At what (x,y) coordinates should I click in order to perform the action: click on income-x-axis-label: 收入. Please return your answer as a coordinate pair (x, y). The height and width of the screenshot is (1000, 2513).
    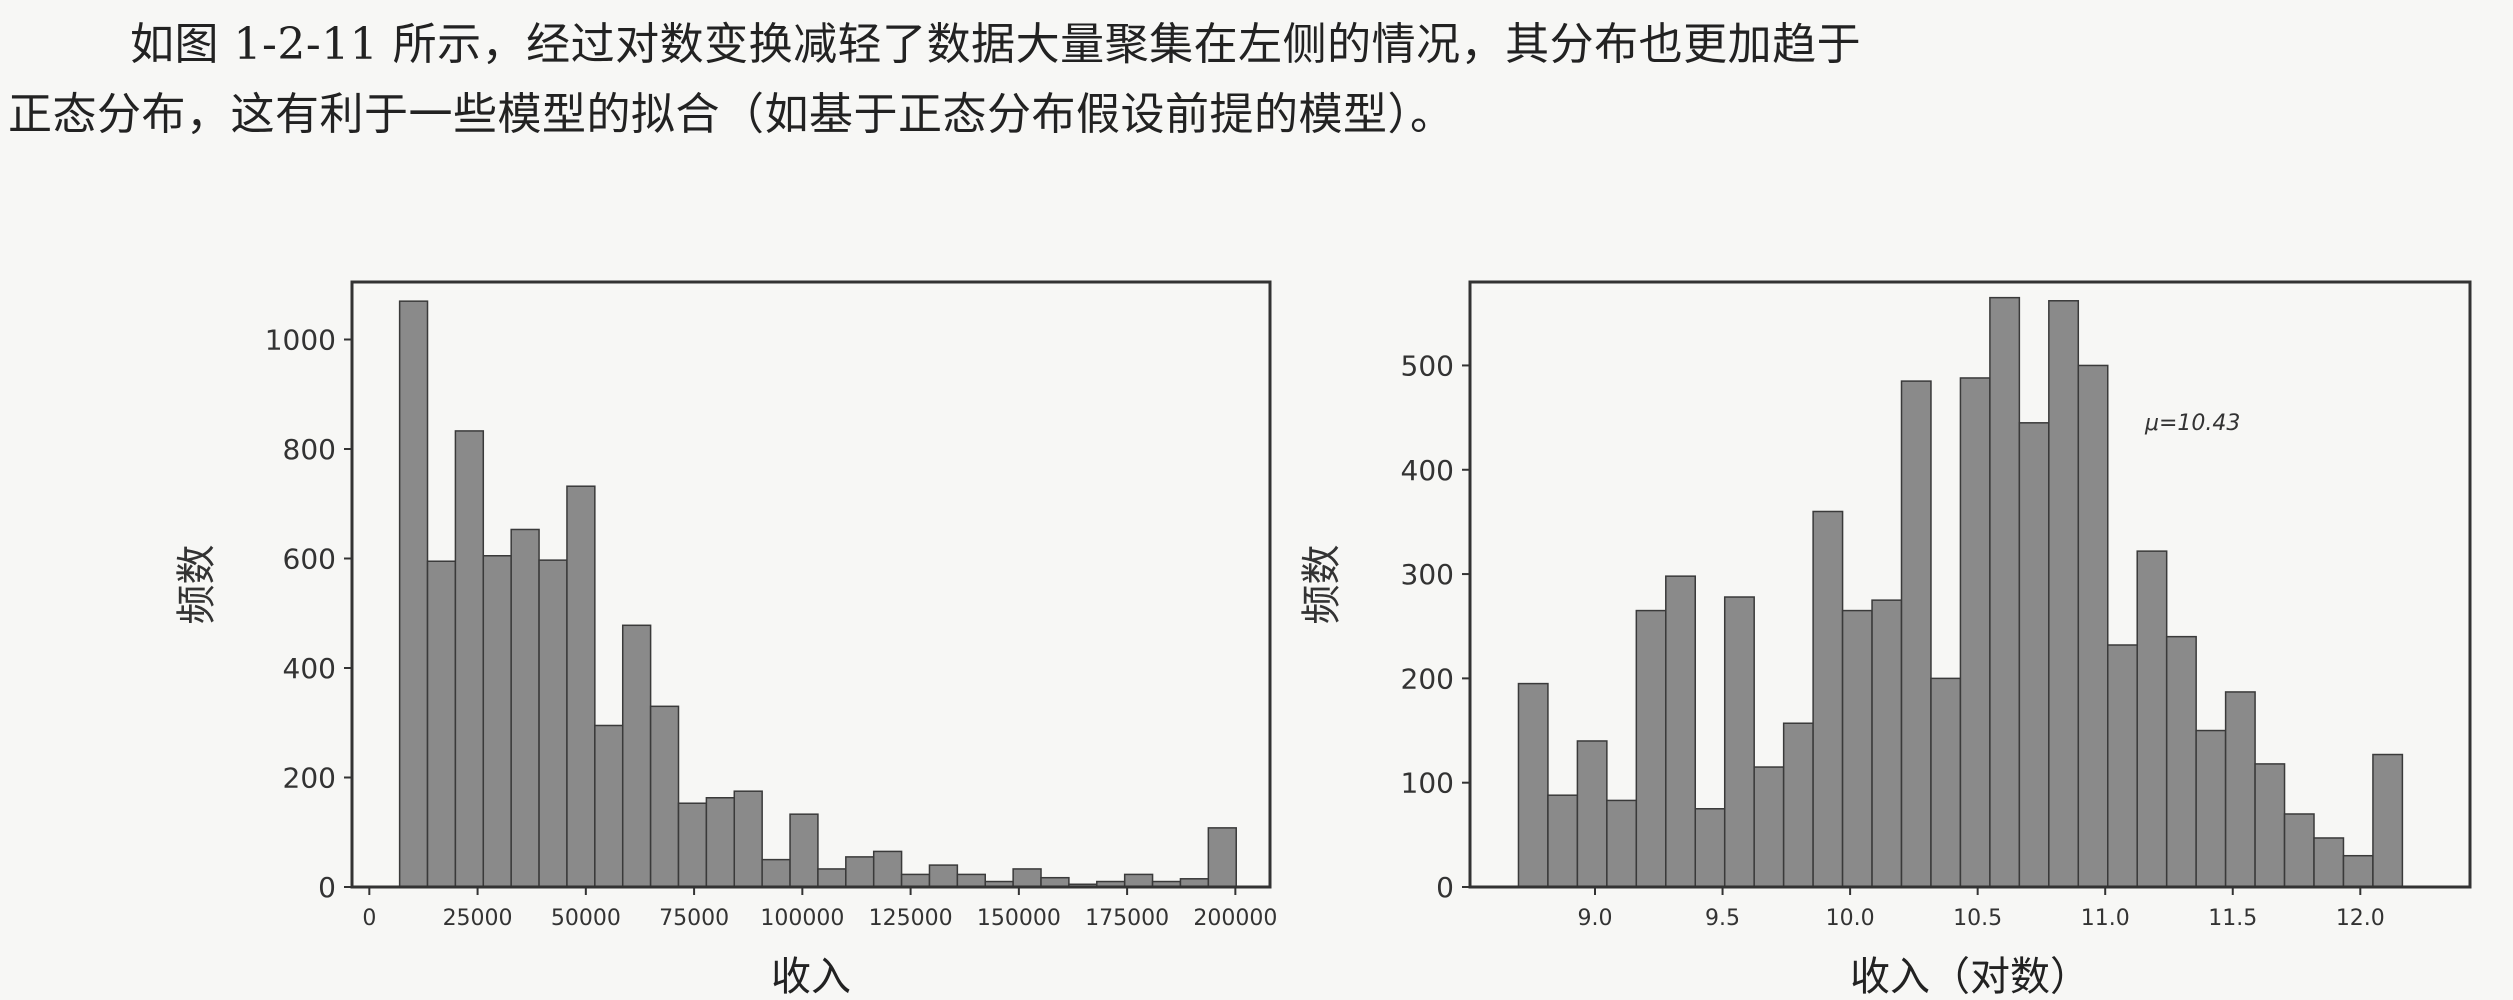
    Looking at the image, I should click on (811, 977).